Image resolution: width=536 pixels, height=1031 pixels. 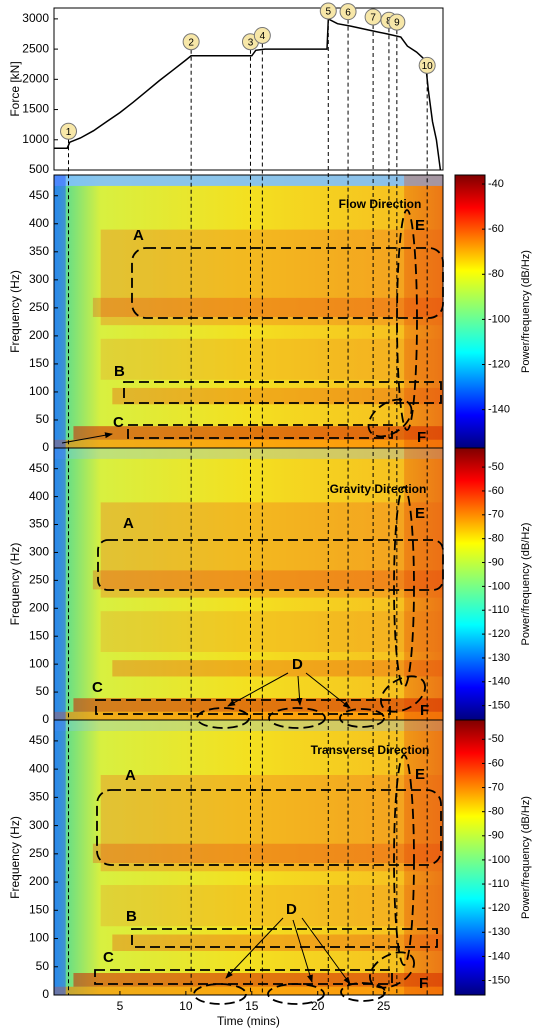 What do you see at coordinates (248, 1021) in the screenshot?
I see `x-axis-label: Time (mins)` at bounding box center [248, 1021].